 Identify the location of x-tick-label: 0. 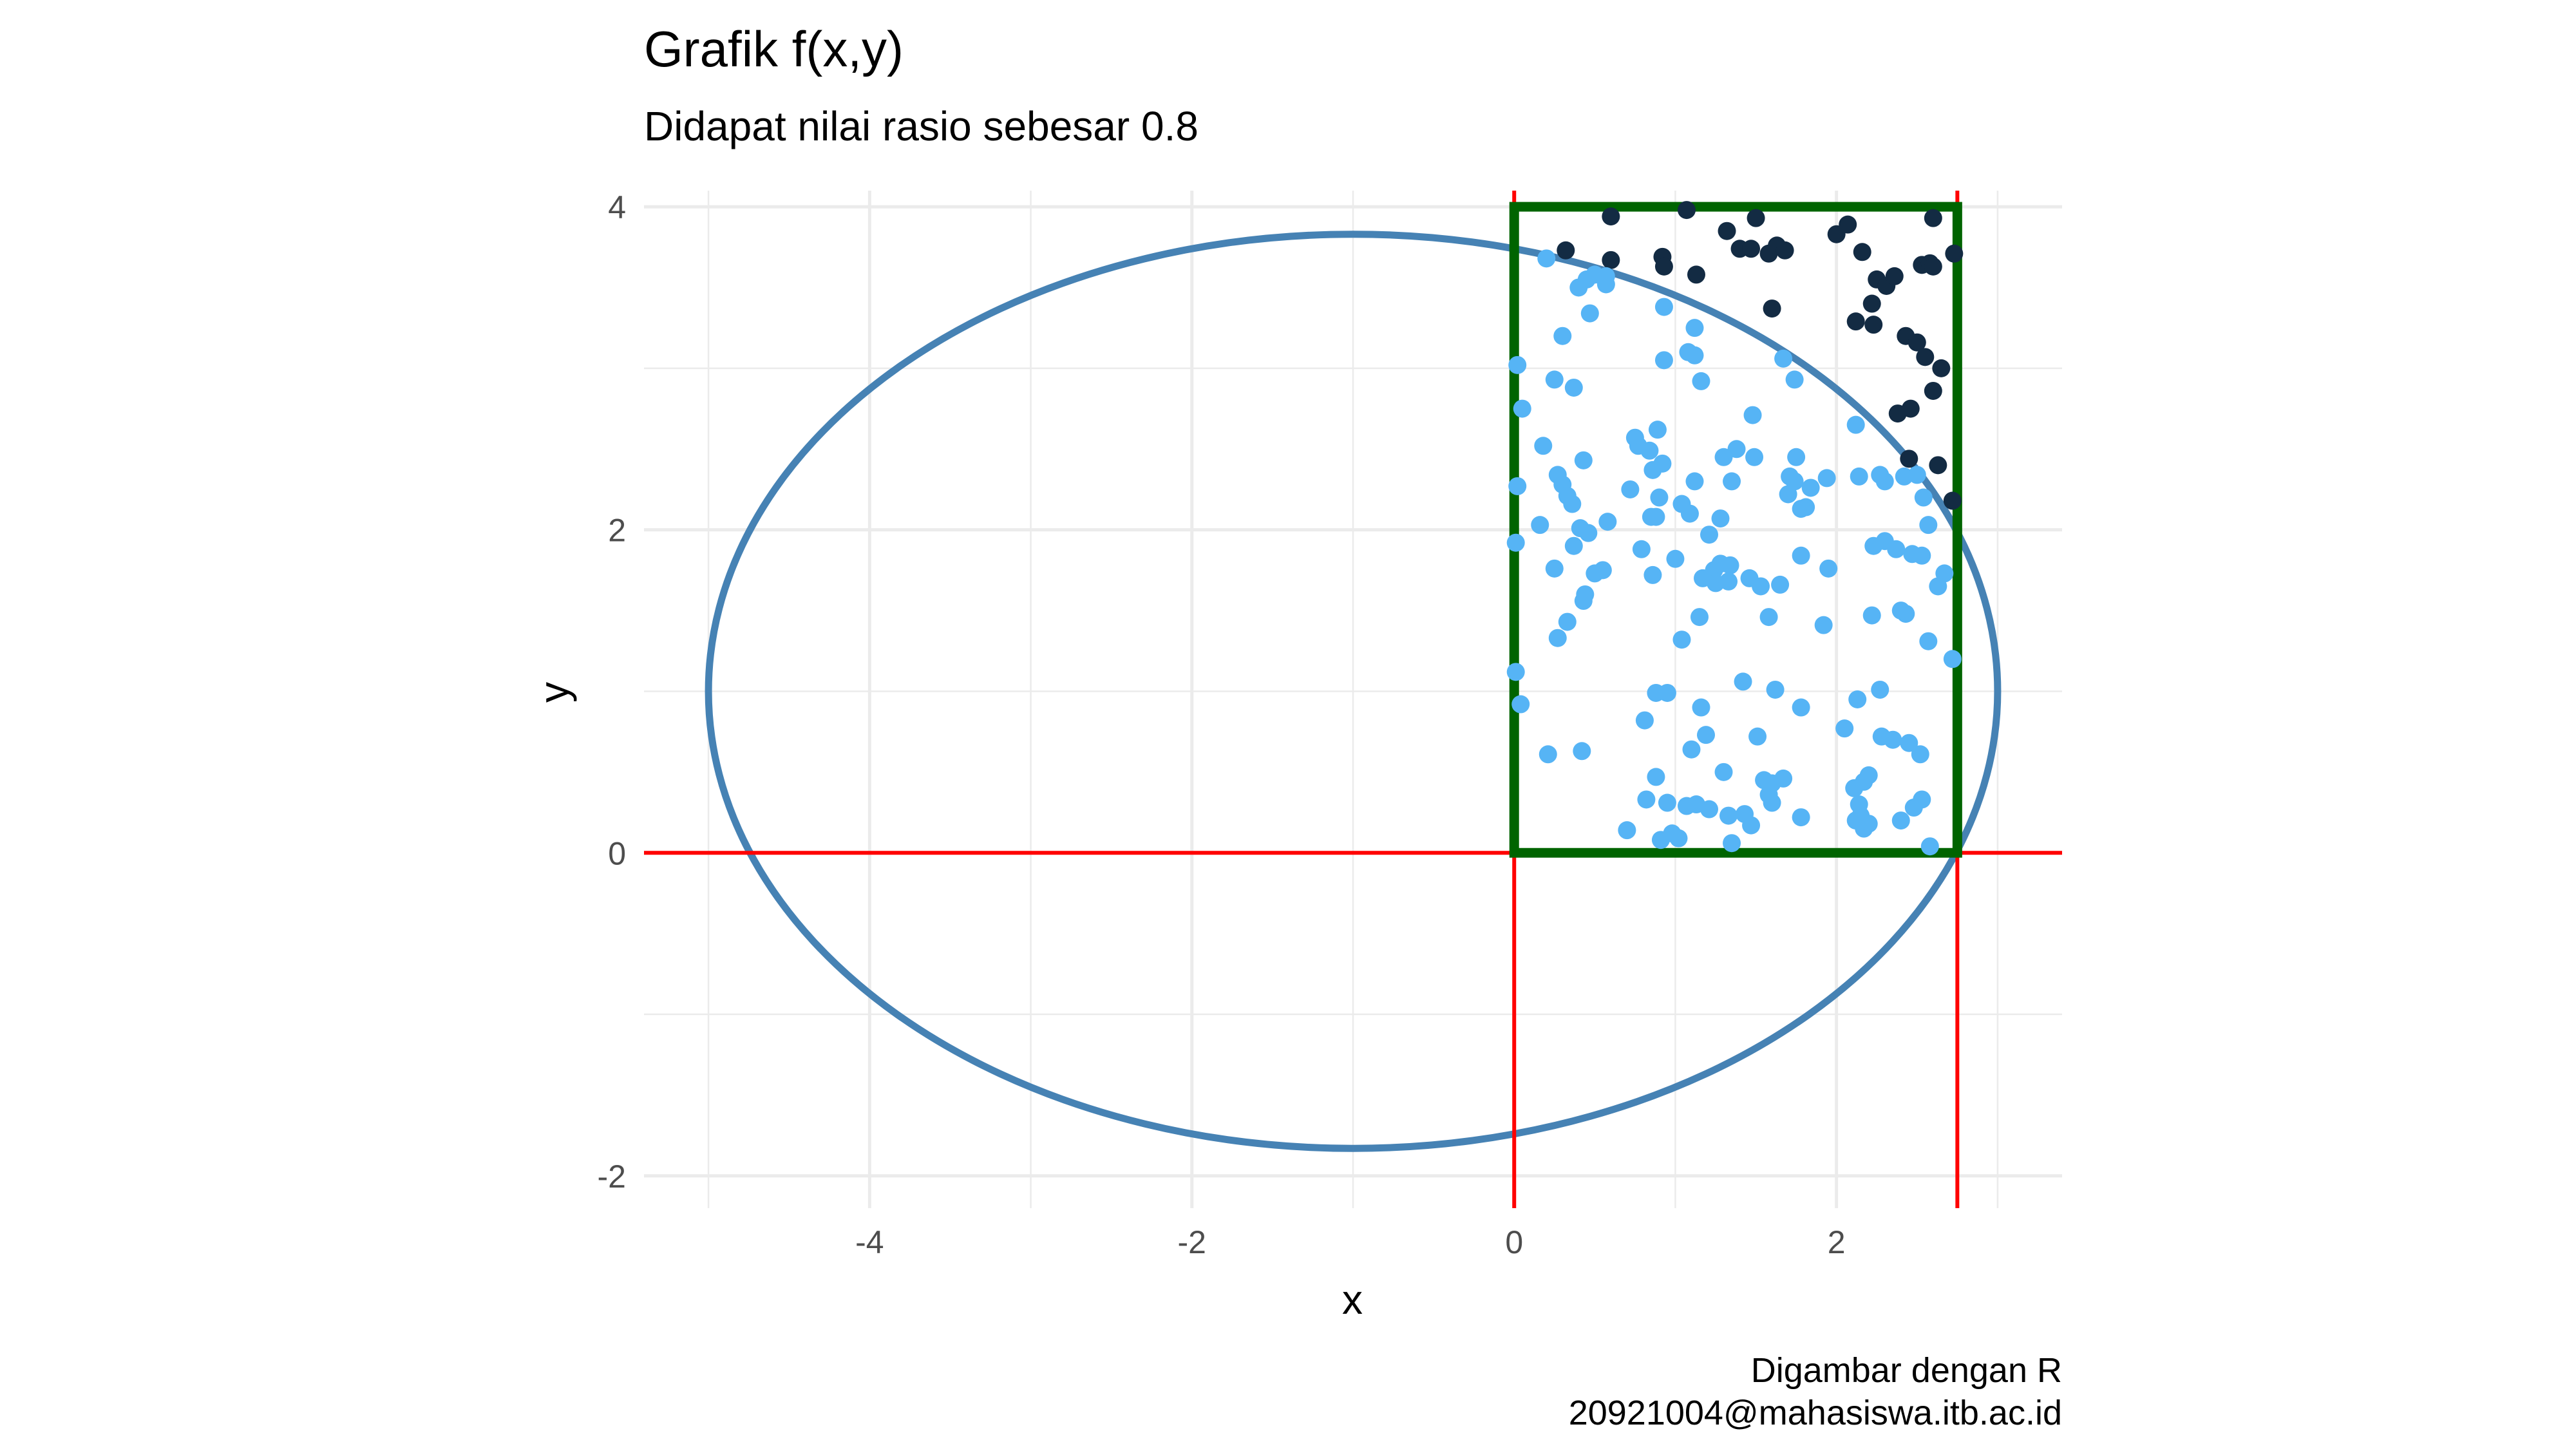
(1514, 1242).